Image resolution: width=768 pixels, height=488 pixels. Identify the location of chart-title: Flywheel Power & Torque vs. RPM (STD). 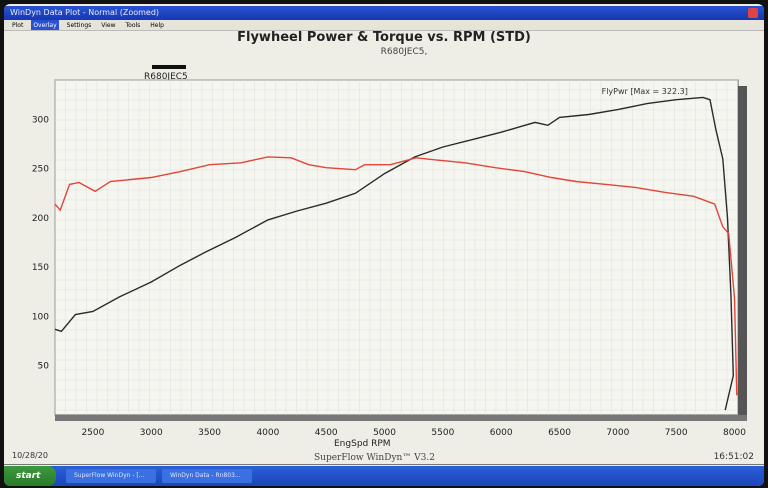
(384, 37).